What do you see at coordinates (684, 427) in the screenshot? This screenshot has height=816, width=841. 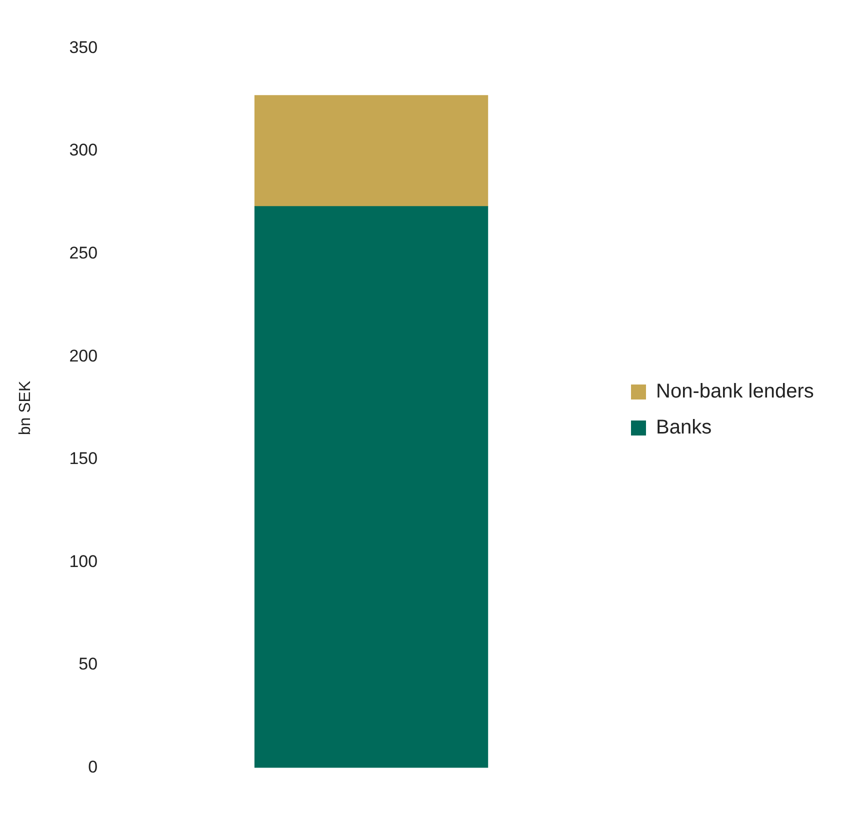 I see `legend-label: Banks` at bounding box center [684, 427].